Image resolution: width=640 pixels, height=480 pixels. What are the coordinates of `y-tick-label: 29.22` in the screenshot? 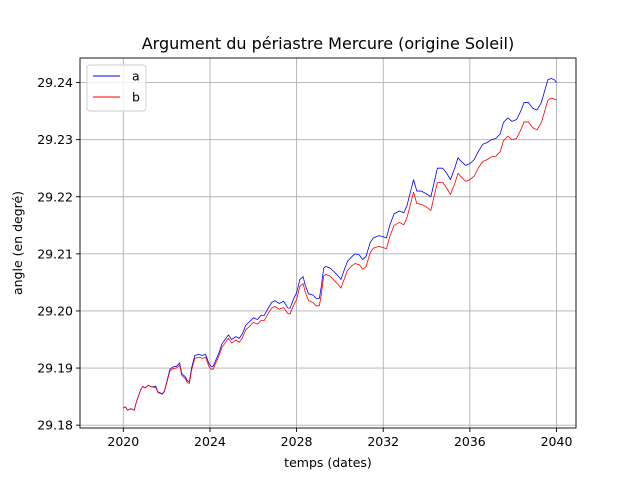 It's located at (55, 196).